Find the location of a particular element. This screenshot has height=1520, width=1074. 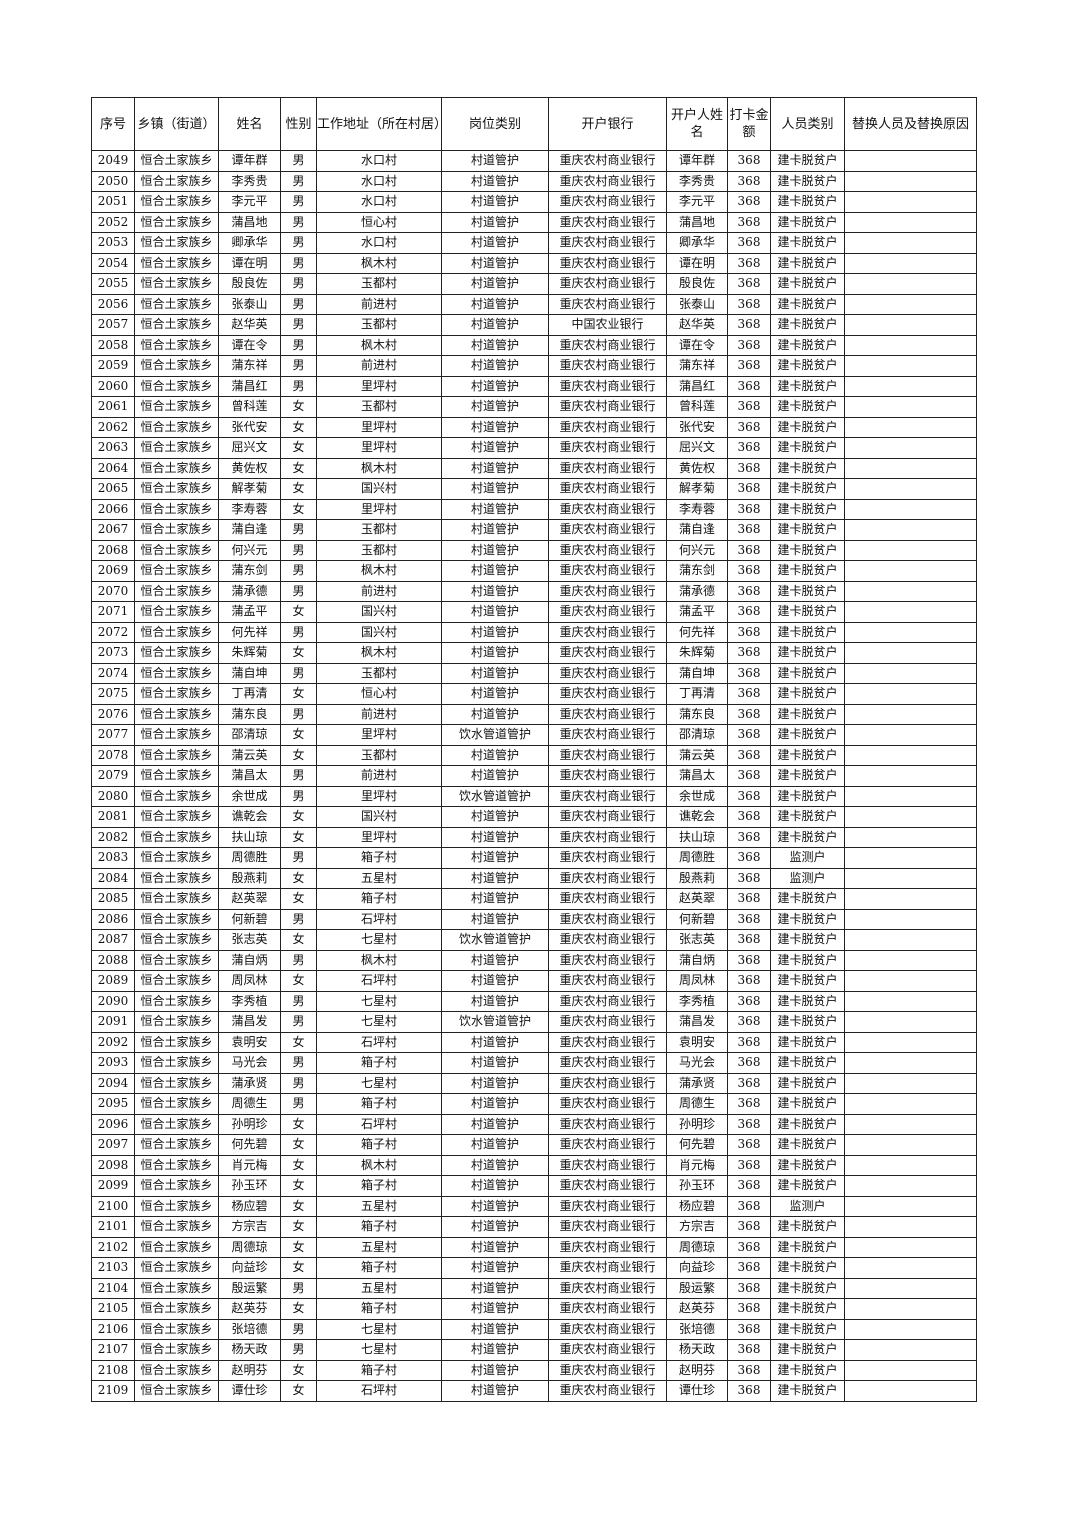

cell-serial-no: 2084 is located at coordinates (113, 878).